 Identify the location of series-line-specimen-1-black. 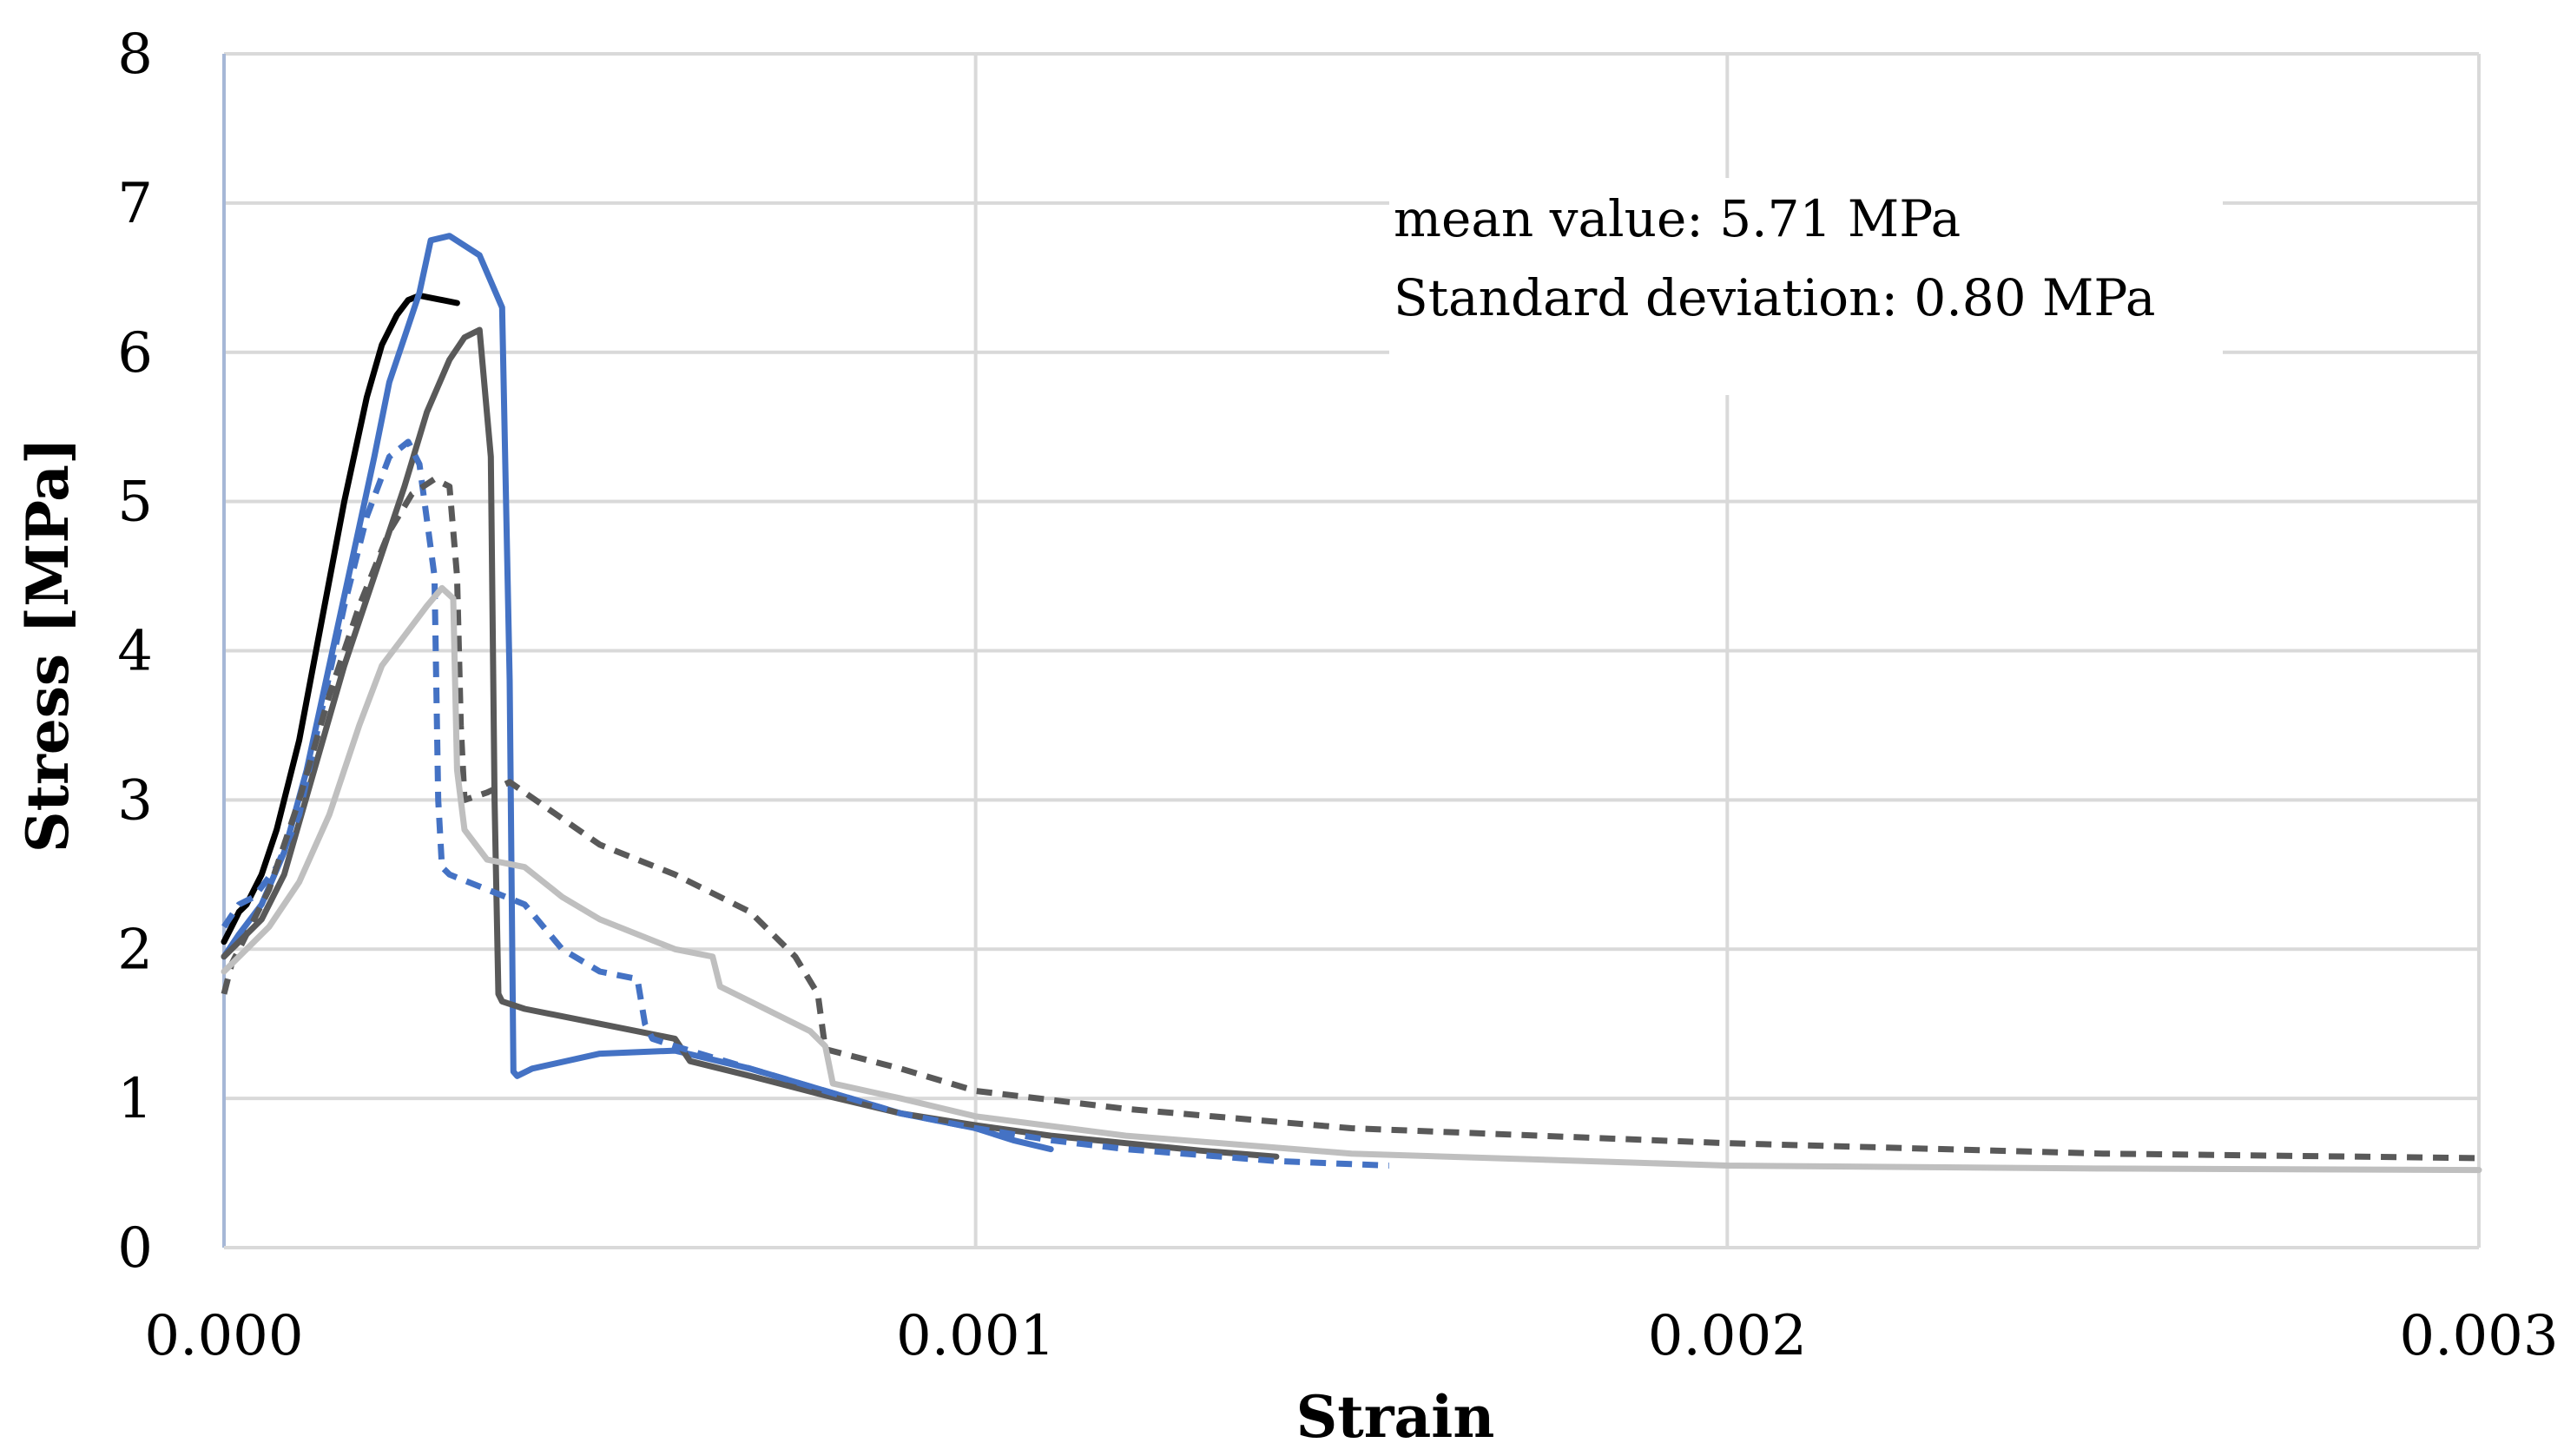
(340, 618).